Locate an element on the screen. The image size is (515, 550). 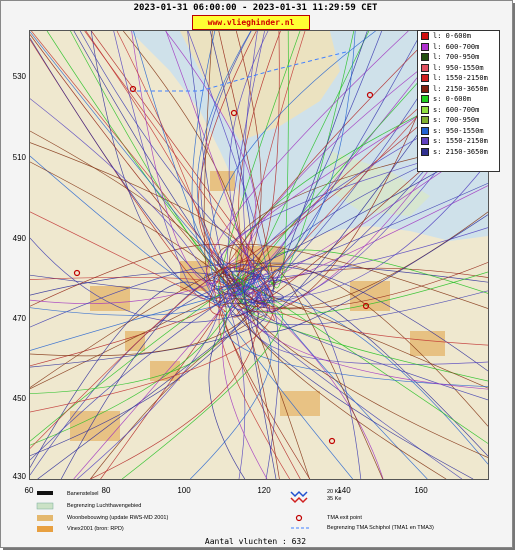
north-holland-area is located at coordinates (260, 86).